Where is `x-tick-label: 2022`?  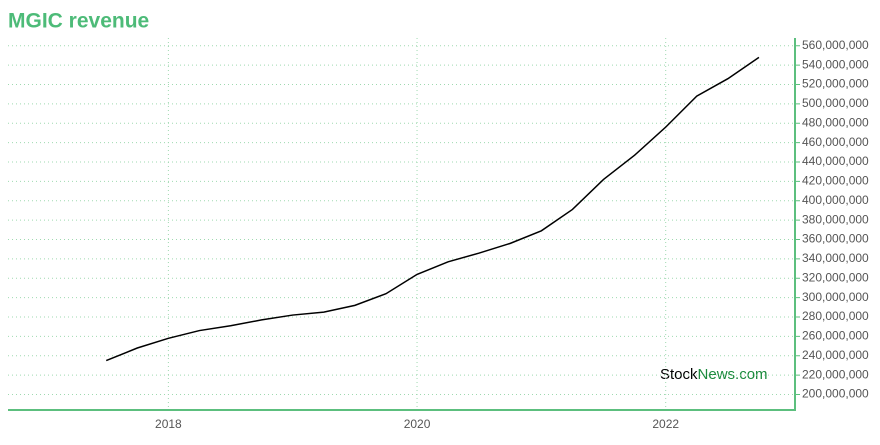 x-tick-label: 2022 is located at coordinates (665, 424).